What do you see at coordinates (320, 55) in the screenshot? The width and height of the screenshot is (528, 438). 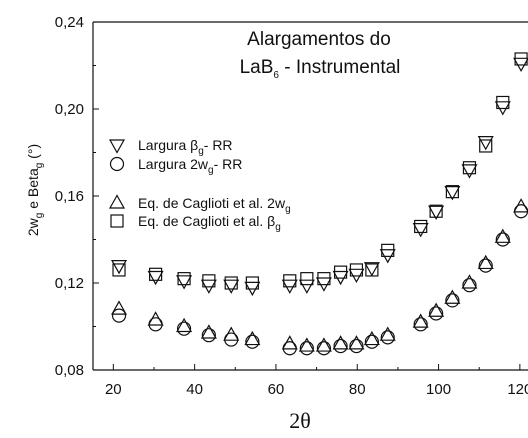 I see `chart-title: Alargamentos do LaB6 - Instrumental` at bounding box center [320, 55].